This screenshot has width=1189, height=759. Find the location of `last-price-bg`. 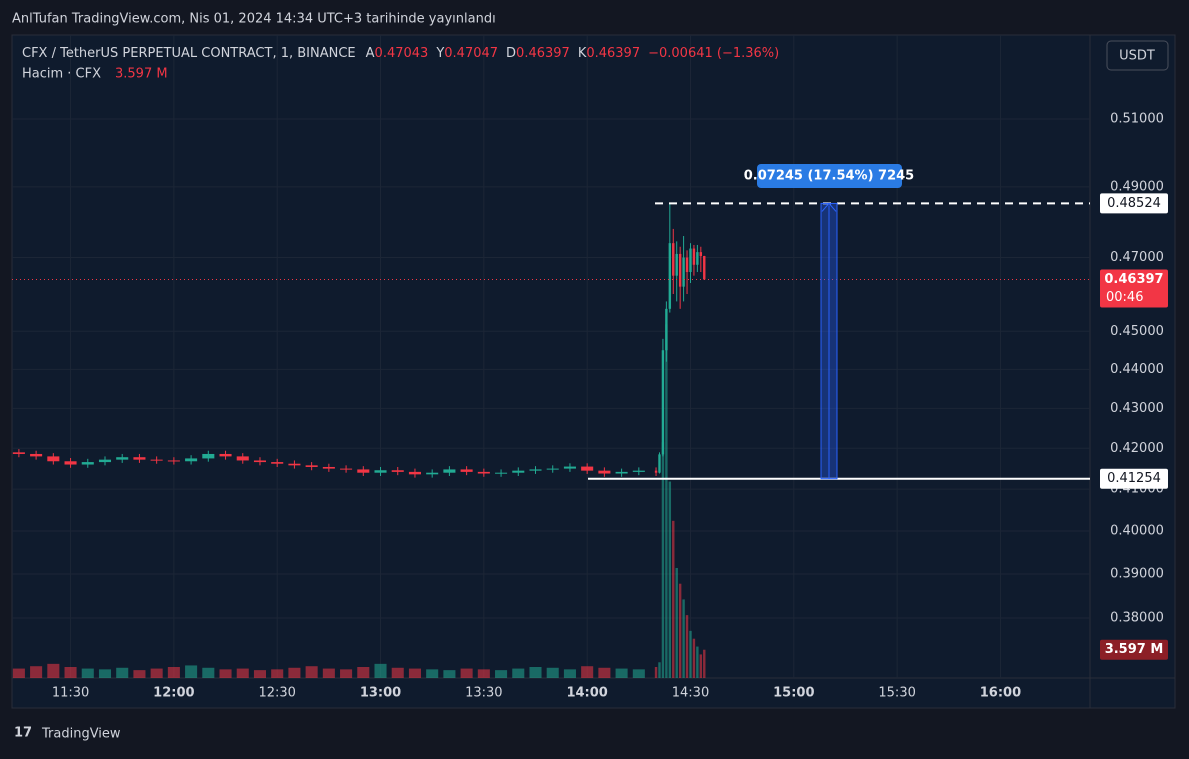

last-price-bg is located at coordinates (1134, 288).